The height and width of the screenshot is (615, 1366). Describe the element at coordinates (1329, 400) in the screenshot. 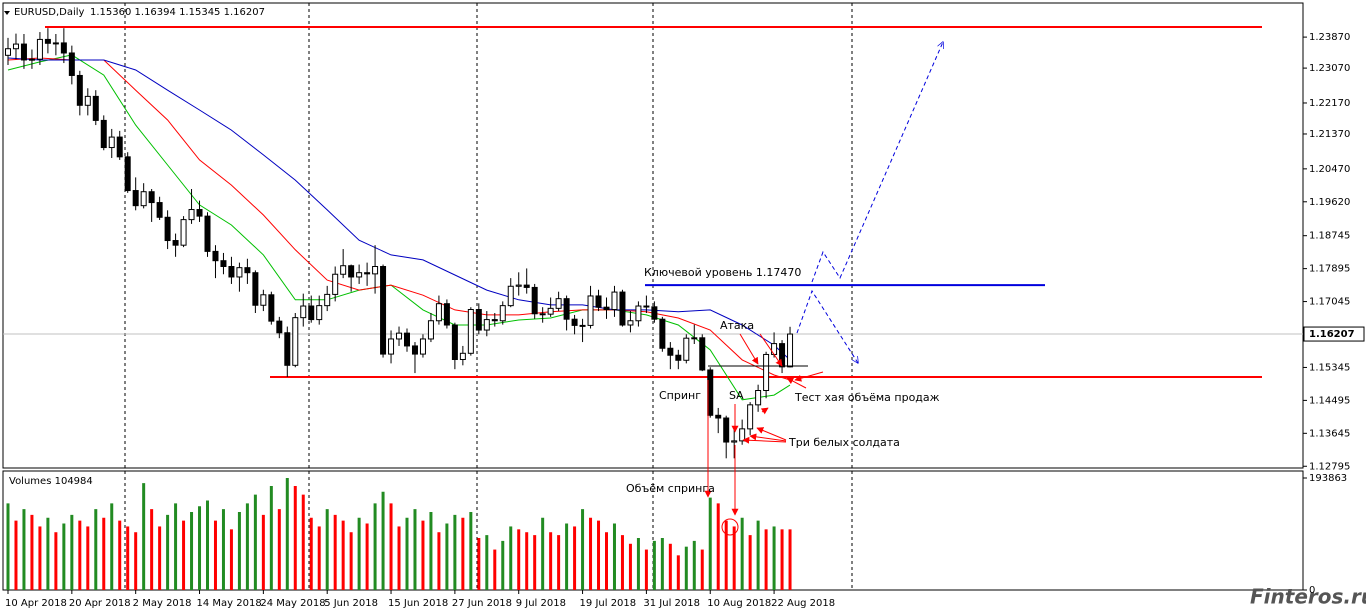

I see `y-tick-label: 1.14495` at that location.